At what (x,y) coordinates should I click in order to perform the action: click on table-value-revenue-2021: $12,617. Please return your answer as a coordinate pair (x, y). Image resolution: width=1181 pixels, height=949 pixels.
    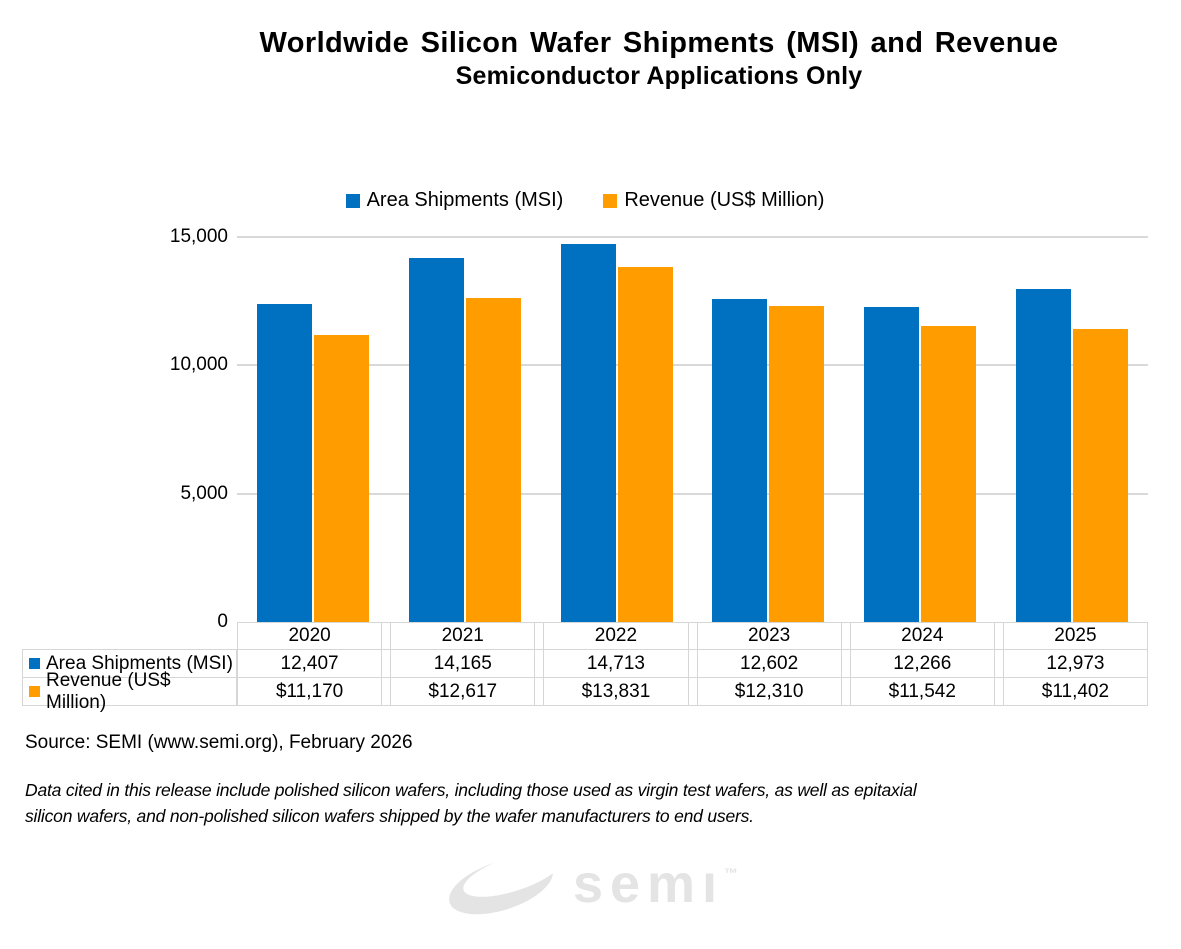
    Looking at the image, I should click on (463, 691).